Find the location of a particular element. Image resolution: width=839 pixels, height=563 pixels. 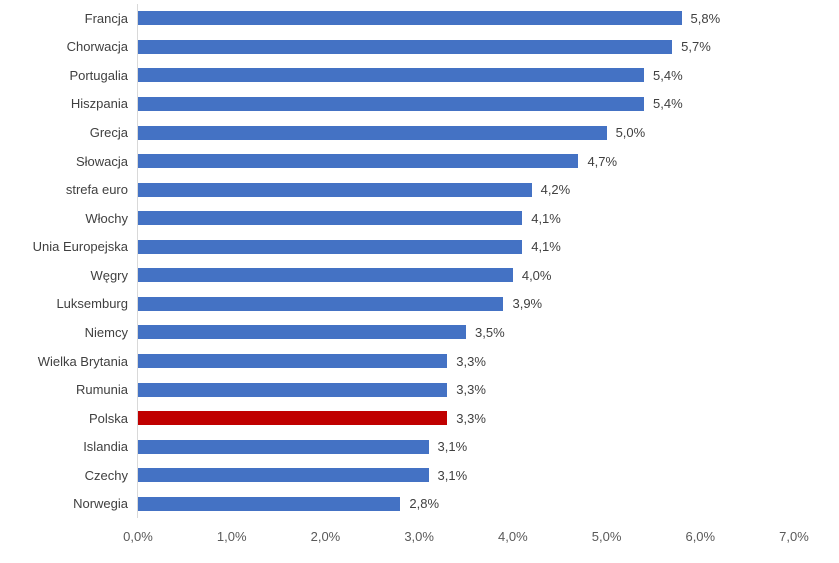

value-label: 3,9% is located at coordinates (527, 304).